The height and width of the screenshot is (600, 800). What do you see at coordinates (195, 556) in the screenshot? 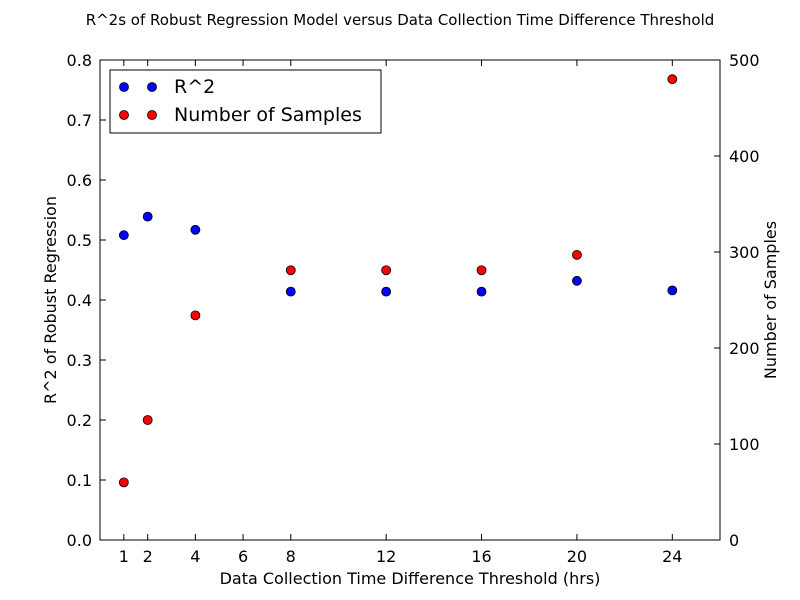
I see `x-tick-label: 4` at bounding box center [195, 556].